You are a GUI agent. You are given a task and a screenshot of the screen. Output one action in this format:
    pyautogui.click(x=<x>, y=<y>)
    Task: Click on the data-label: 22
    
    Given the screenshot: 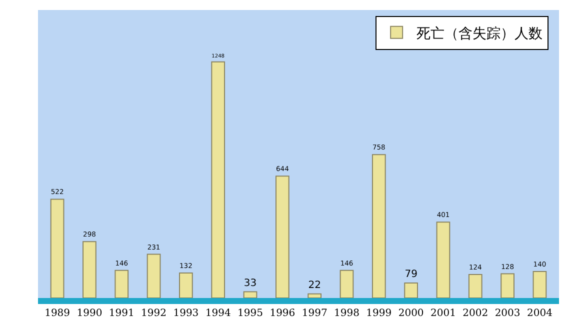 What is the action you would take?
    pyautogui.click(x=314, y=285)
    